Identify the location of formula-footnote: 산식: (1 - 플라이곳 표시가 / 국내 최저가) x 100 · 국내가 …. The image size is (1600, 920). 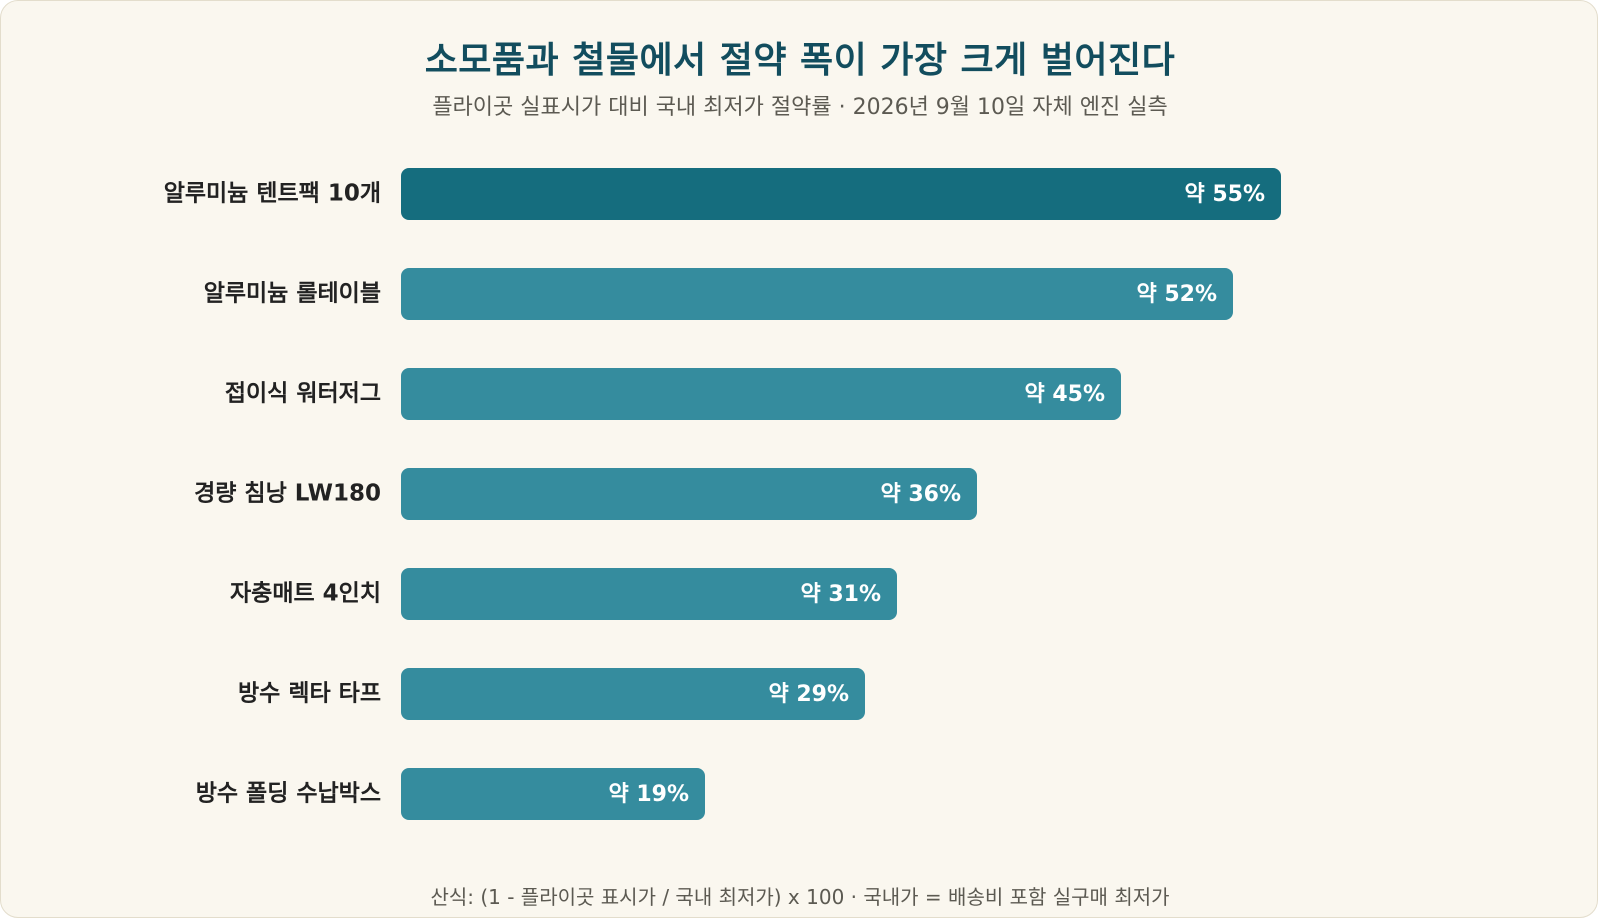
(800, 897).